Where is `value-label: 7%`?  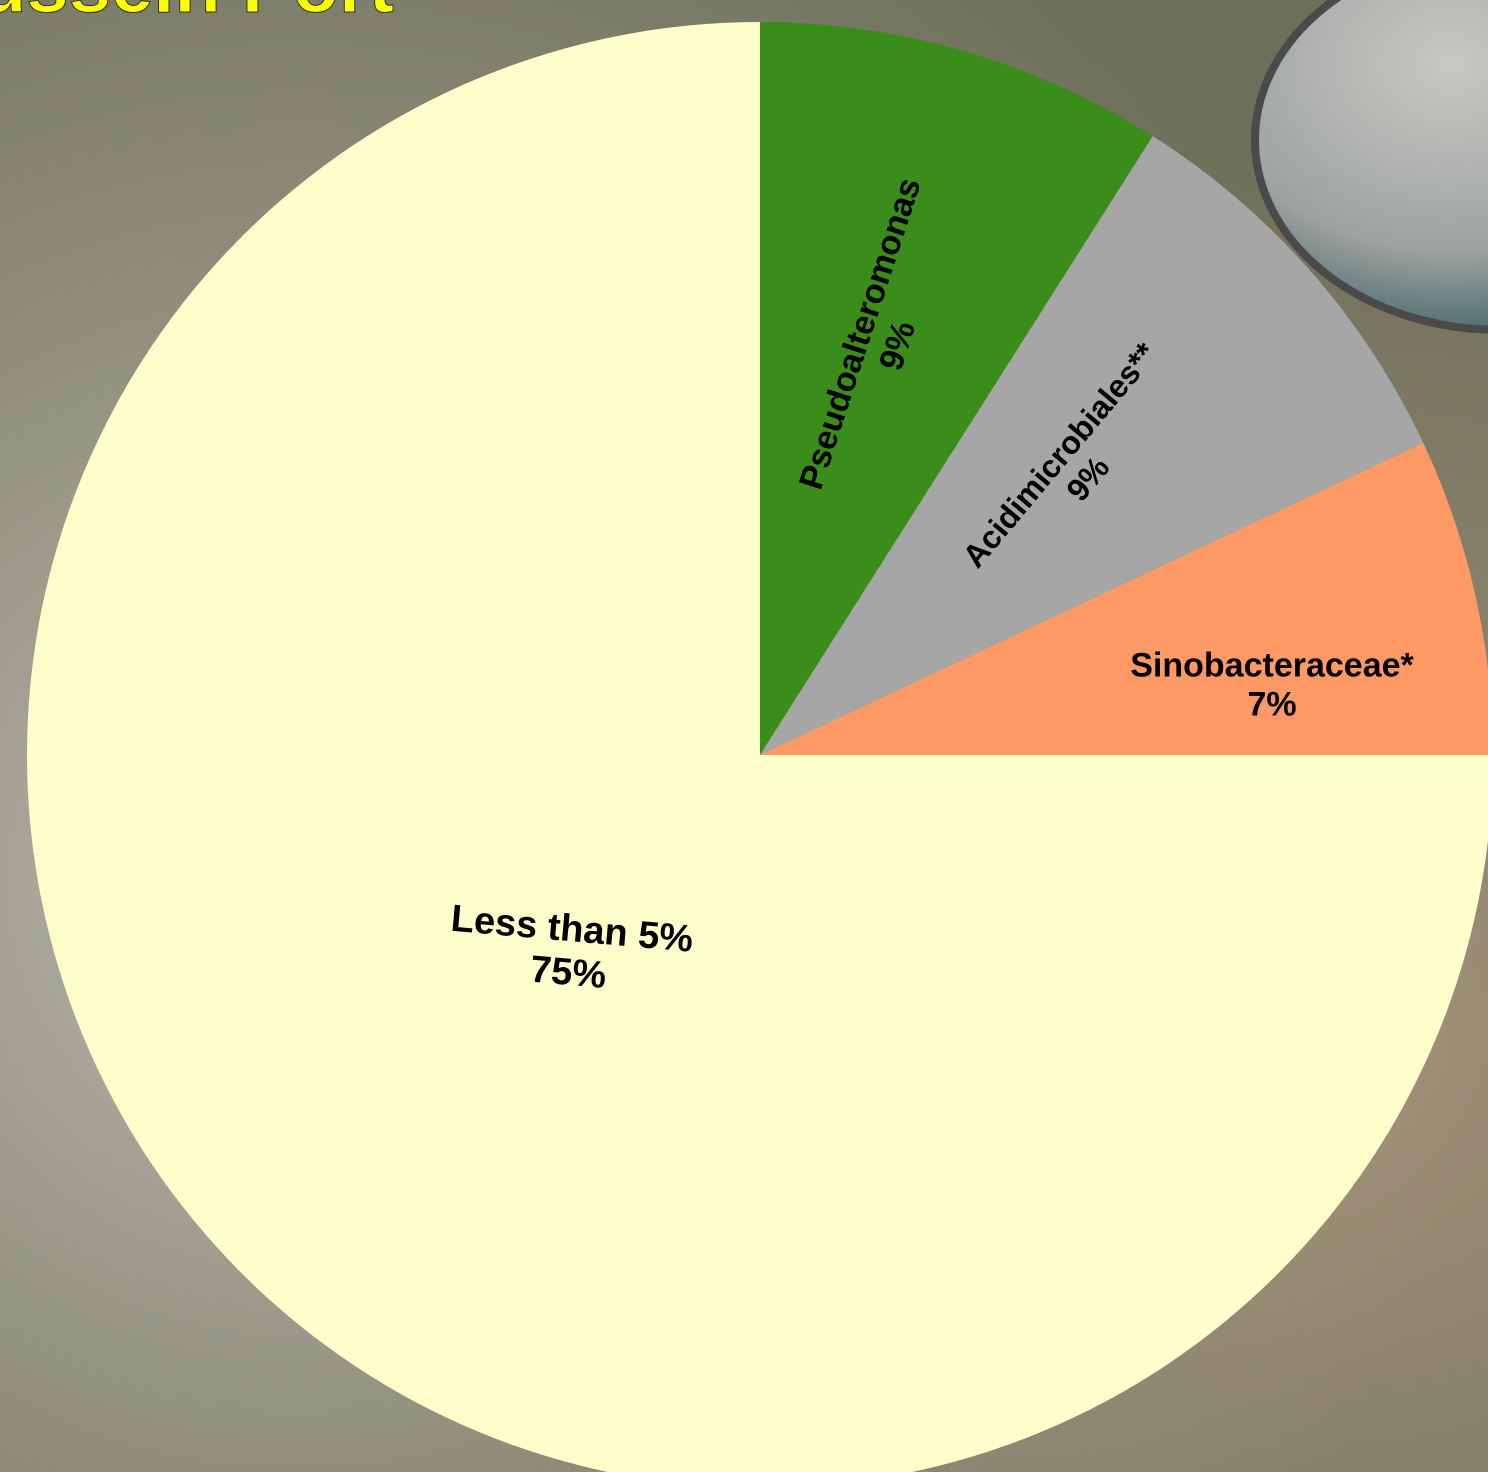
value-label: 7% is located at coordinates (1271, 704).